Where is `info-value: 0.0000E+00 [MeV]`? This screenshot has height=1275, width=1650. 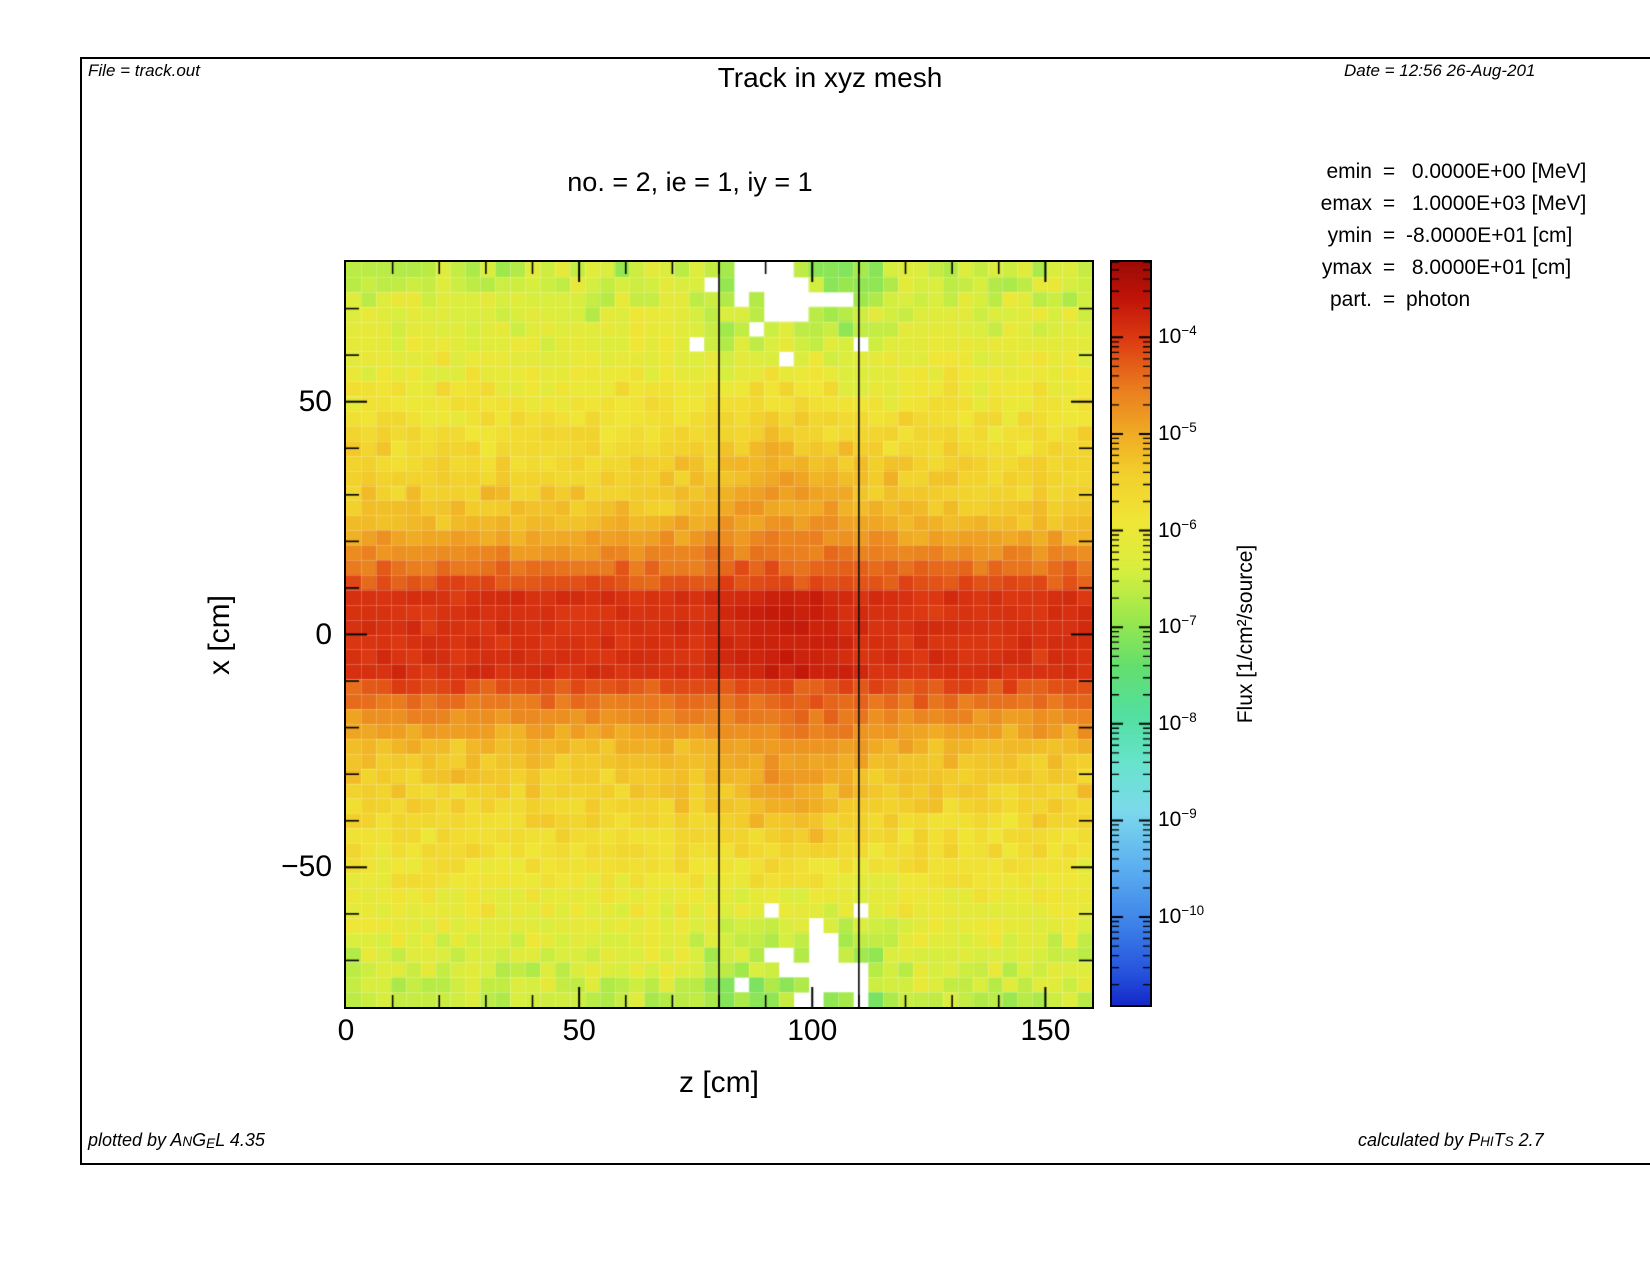
info-value: 0.0000E+00 [MeV] is located at coordinates (1496, 171).